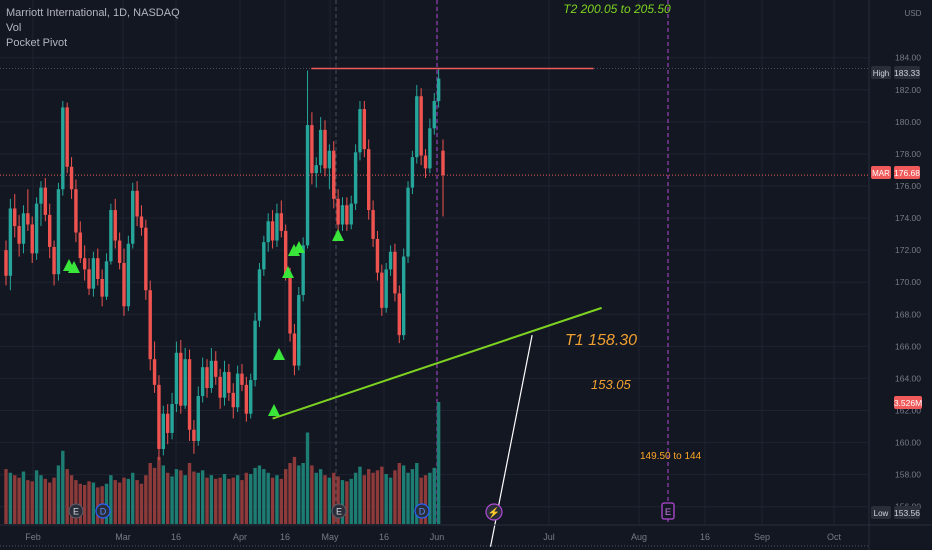  I want to click on upcoming-earnings-badge, so click(668, 511).